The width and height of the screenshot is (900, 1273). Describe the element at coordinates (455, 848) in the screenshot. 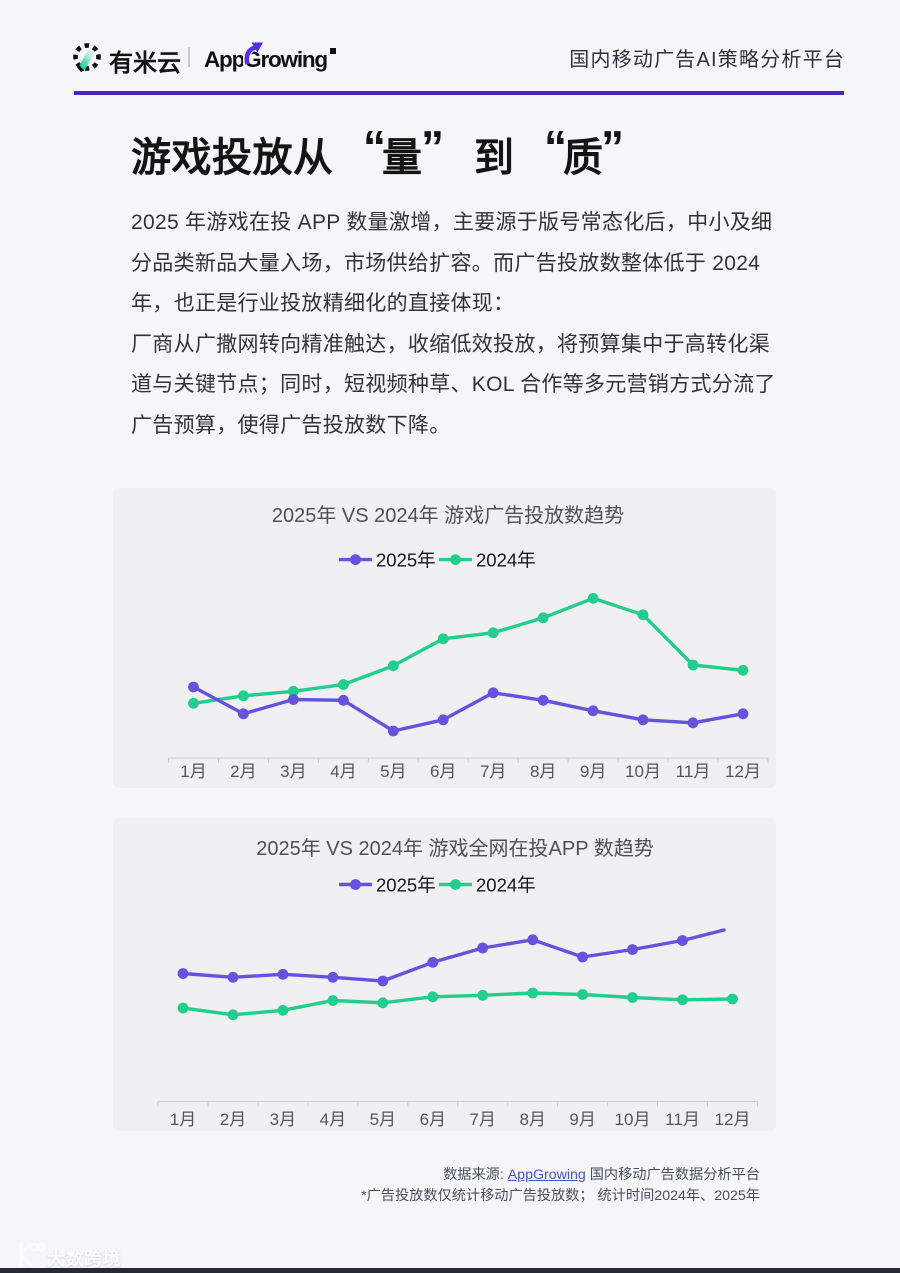

I see `svg-text: 2025年 VS 2024年 游戏全网在投APP 数趋势` at that location.